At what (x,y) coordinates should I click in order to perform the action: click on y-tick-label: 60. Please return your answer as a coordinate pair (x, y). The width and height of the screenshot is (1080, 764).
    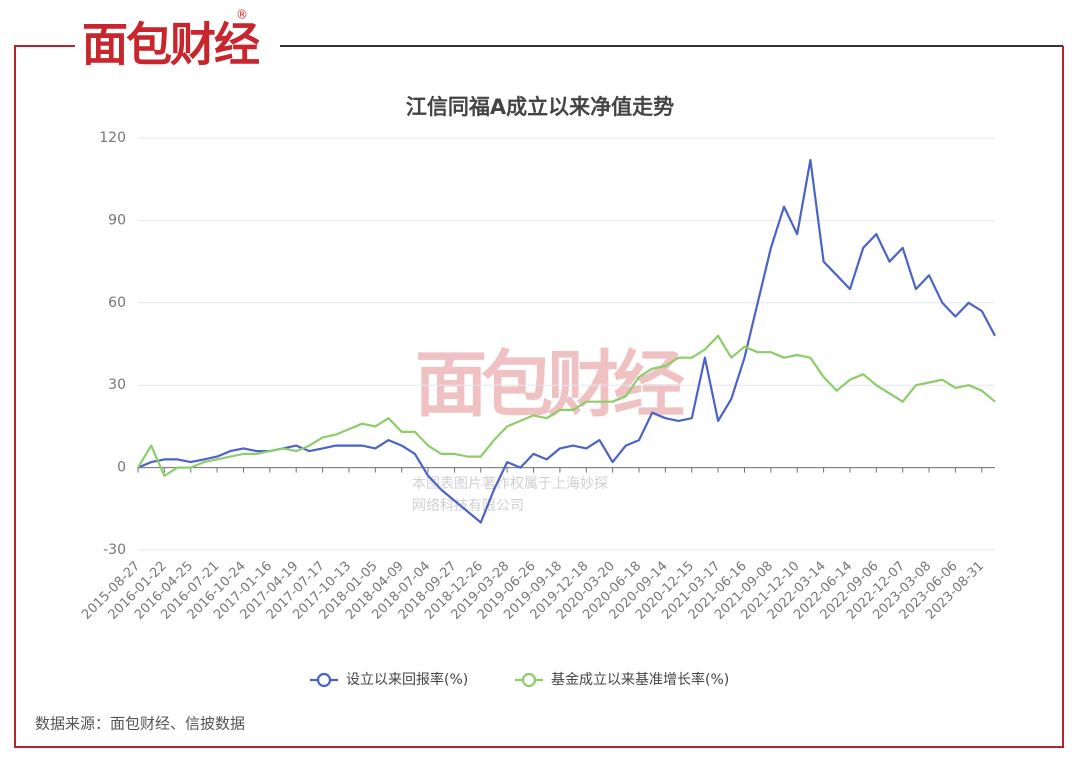
    Looking at the image, I should click on (117, 303).